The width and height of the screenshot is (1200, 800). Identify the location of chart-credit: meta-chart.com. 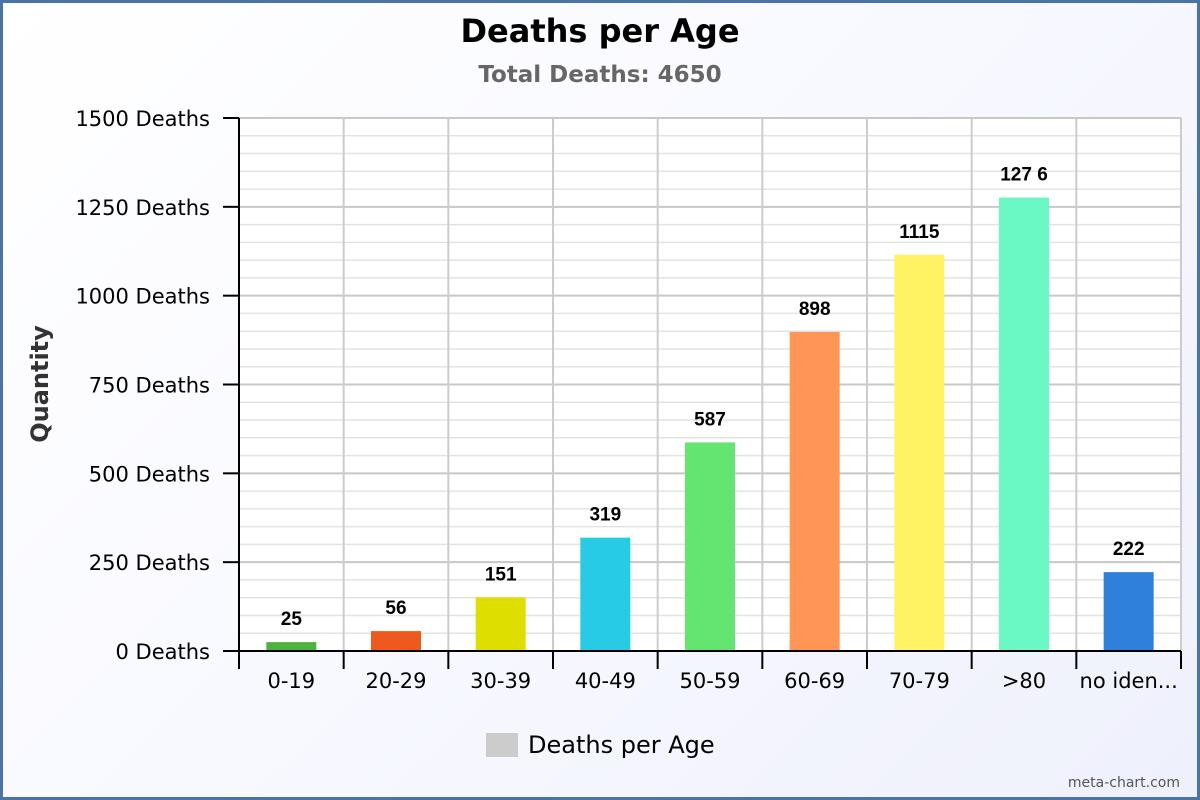
(1123, 783).